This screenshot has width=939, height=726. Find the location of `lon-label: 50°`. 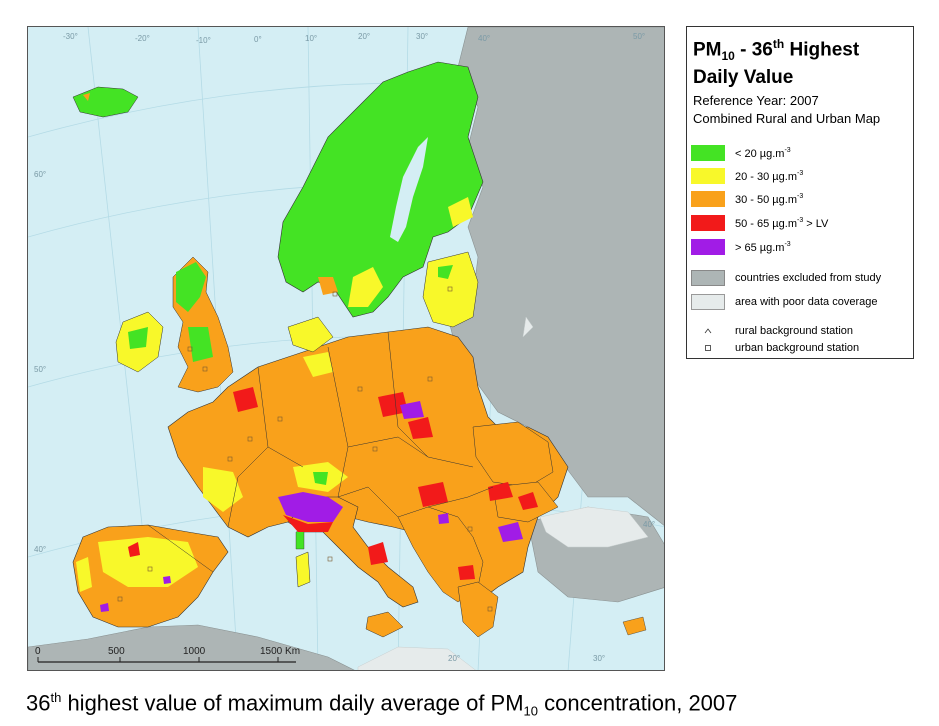

lon-label: 50° is located at coordinates (639, 36).